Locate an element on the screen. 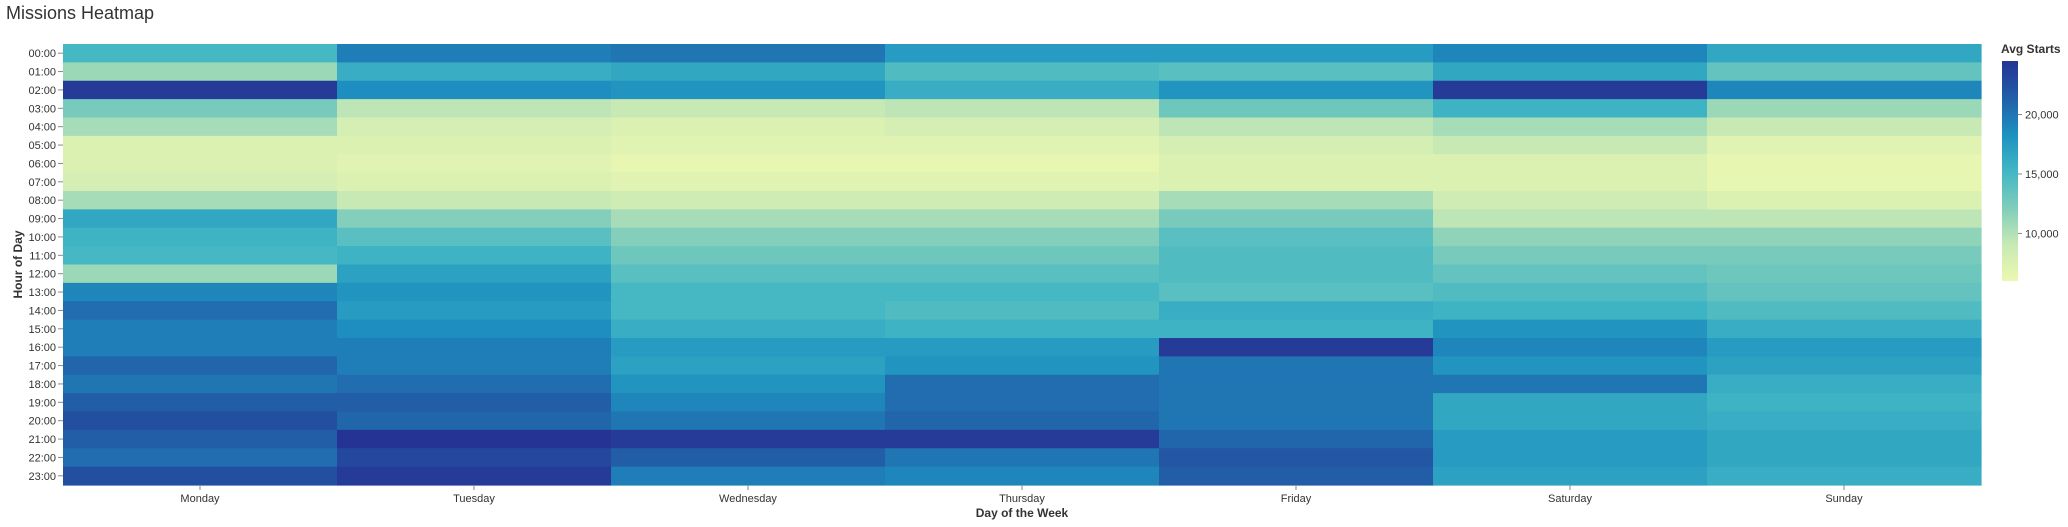  legend-title: Avg Starts is located at coordinates (2031, 49).